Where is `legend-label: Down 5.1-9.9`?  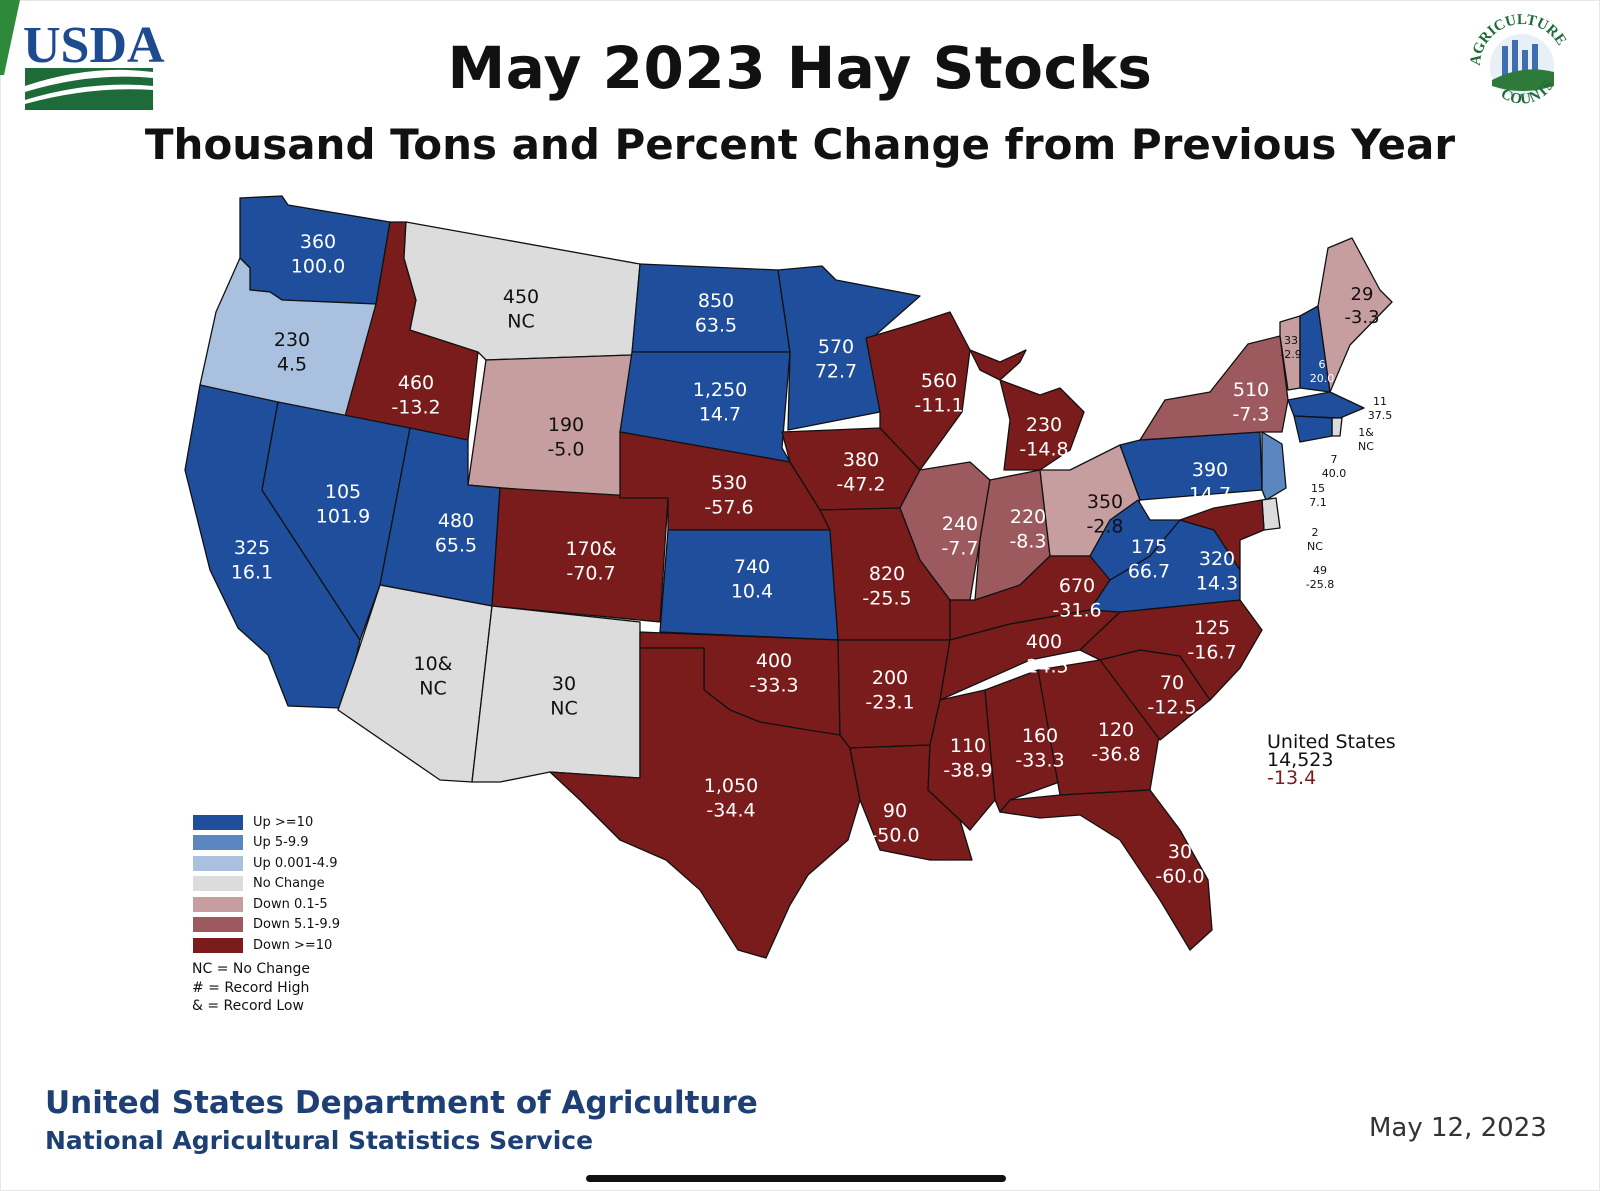 legend-label: Down 5.1-9.9 is located at coordinates (297, 925).